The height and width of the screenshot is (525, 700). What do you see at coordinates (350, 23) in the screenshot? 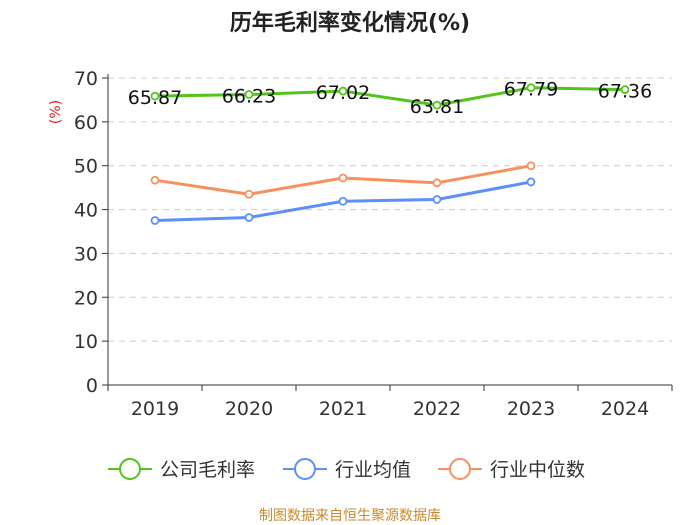
I see `chart-title: 历年毛利率变化情况(%)` at bounding box center [350, 23].